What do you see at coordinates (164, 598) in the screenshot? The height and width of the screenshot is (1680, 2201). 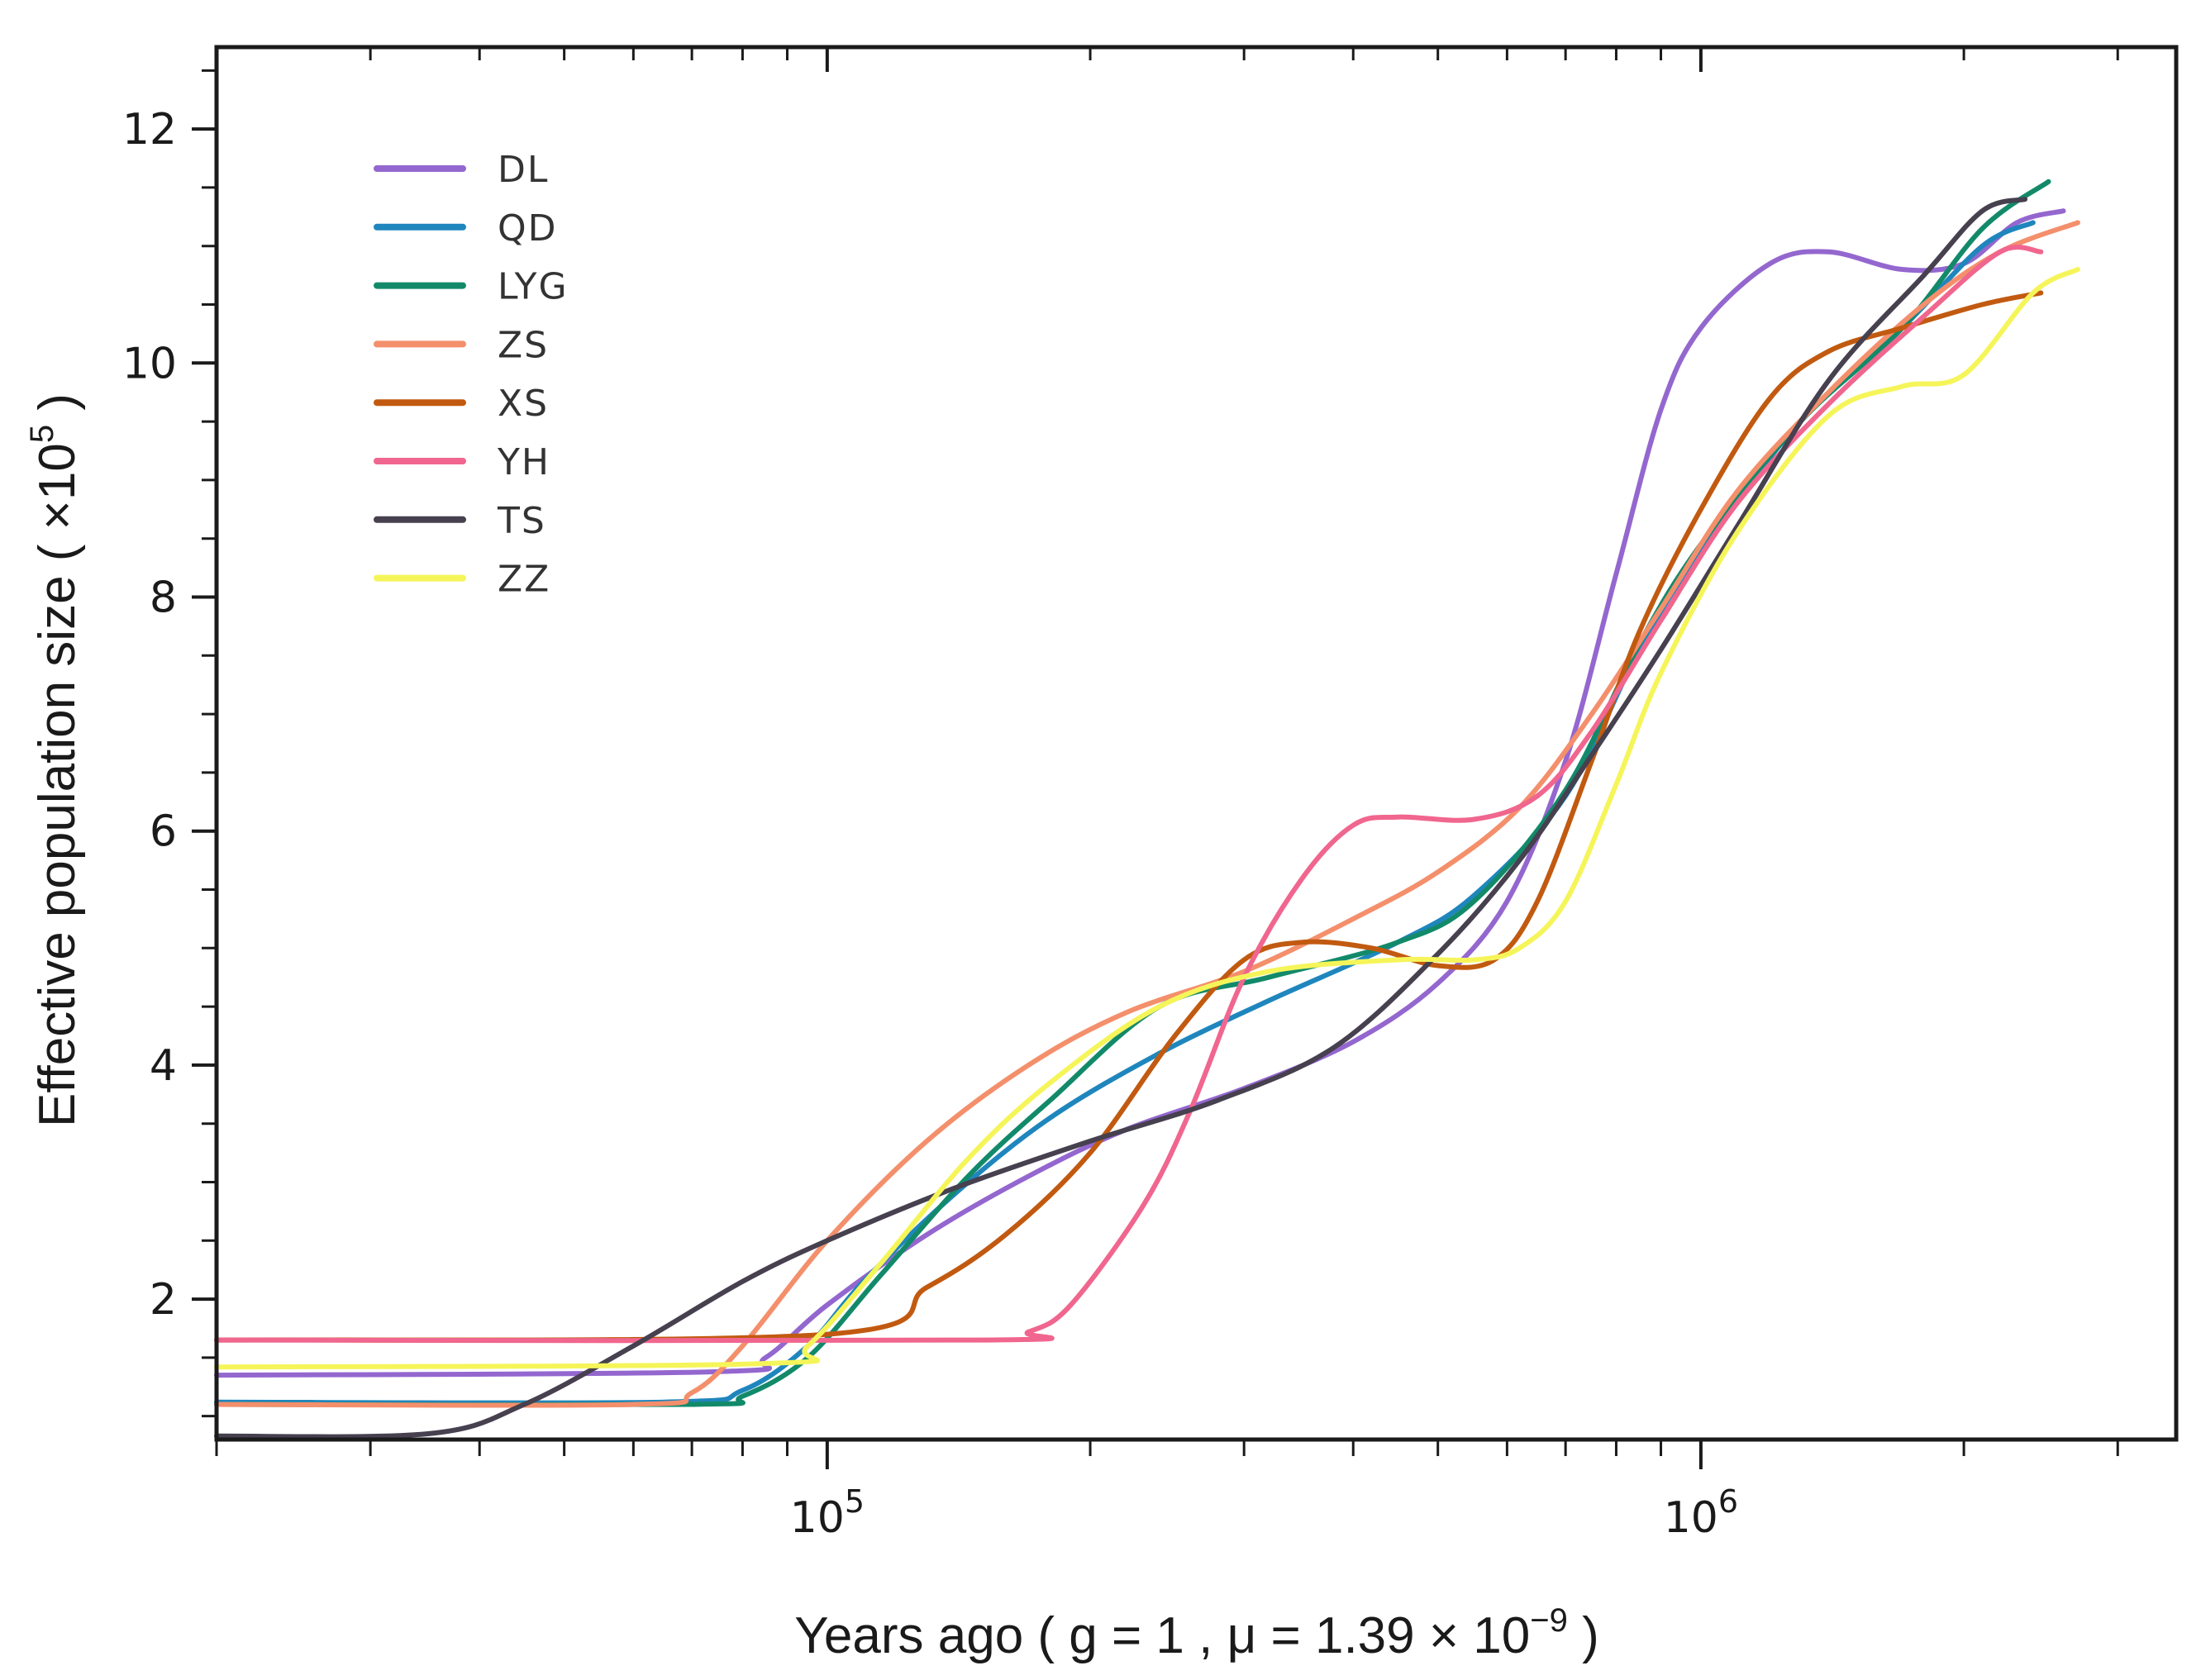 I see `y-tick-label: 8` at bounding box center [164, 598].